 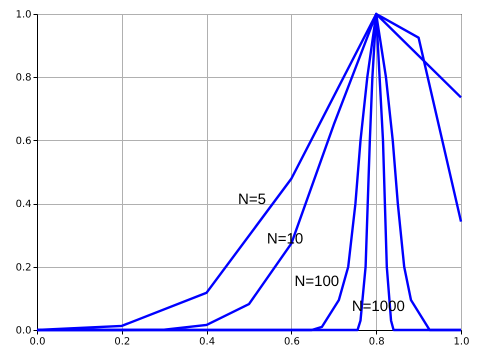 What do you see at coordinates (24, 204) in the screenshot?
I see `y-tick-label: 0.4` at bounding box center [24, 204].